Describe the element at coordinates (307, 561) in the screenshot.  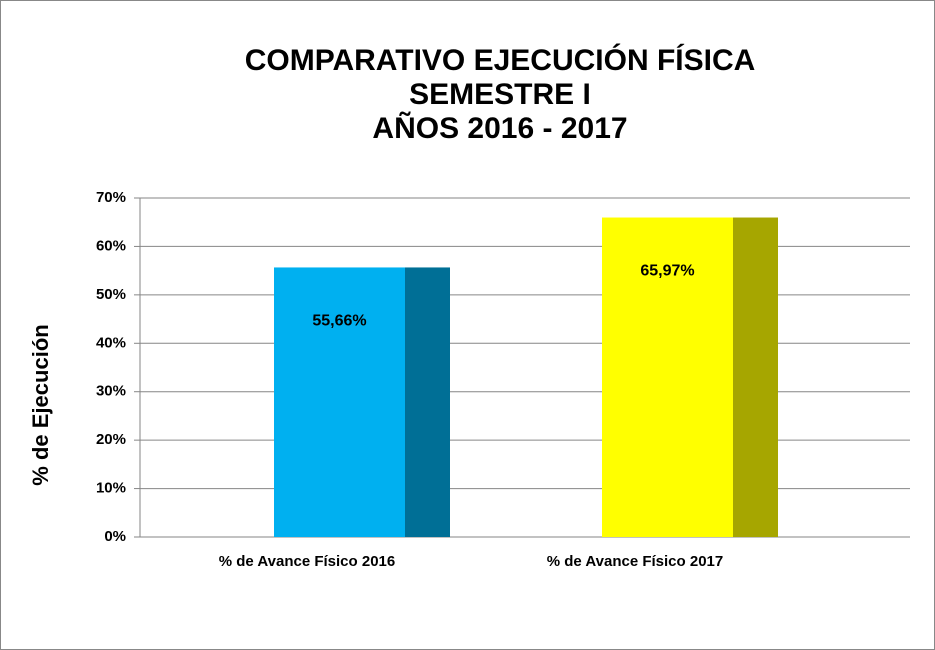
I see `x-tick-label: % de Avance Físico 2016` at that location.